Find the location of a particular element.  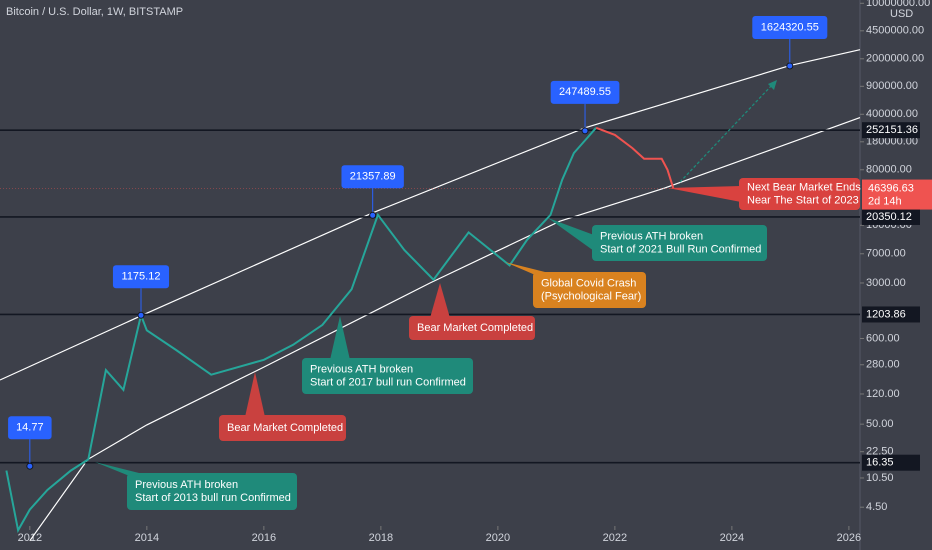

callout-text: Start of 2021 Bull Run Confirmed is located at coordinates (680, 249).